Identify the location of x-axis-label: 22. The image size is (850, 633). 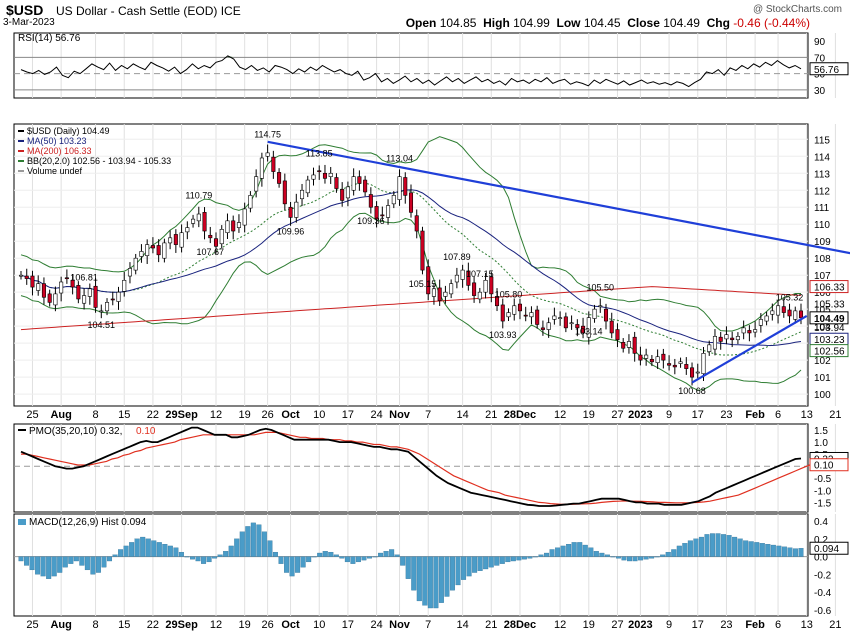
(153, 415).